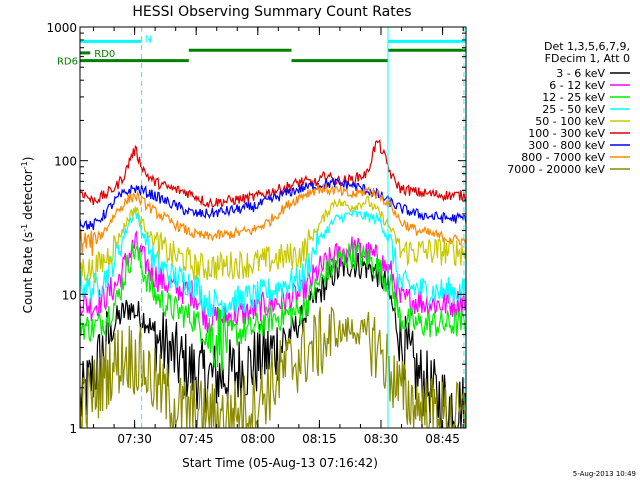 Image resolution: width=640 pixels, height=480 pixels. I want to click on x-tick-label-2: 07:45, so click(196, 439).